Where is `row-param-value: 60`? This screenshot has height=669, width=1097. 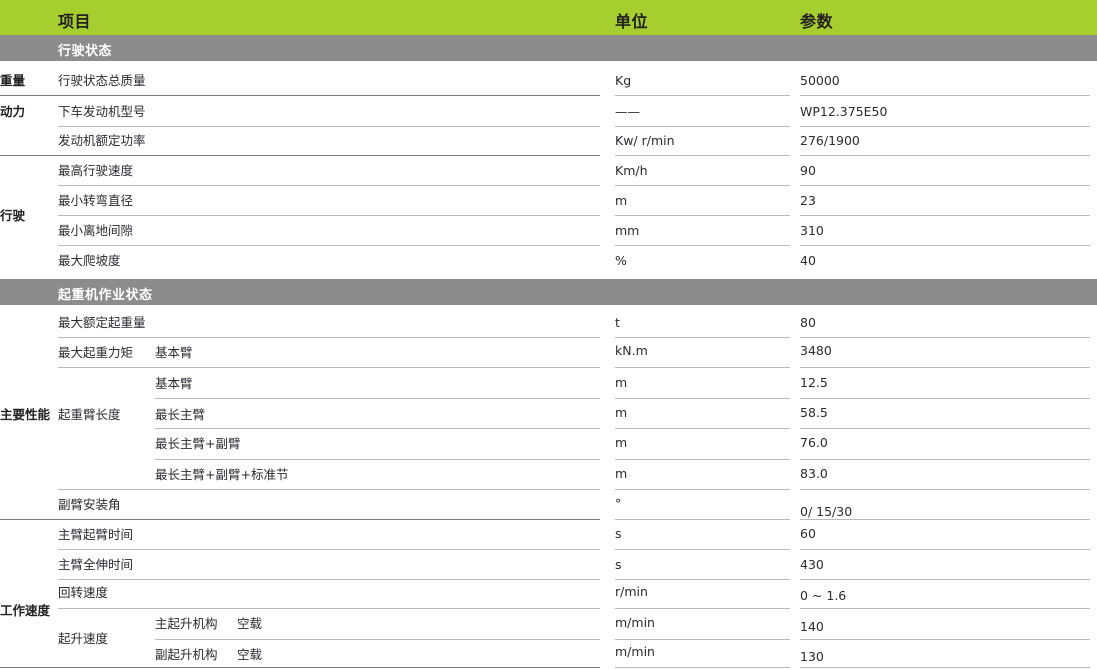
row-param-value: 60 is located at coordinates (808, 533).